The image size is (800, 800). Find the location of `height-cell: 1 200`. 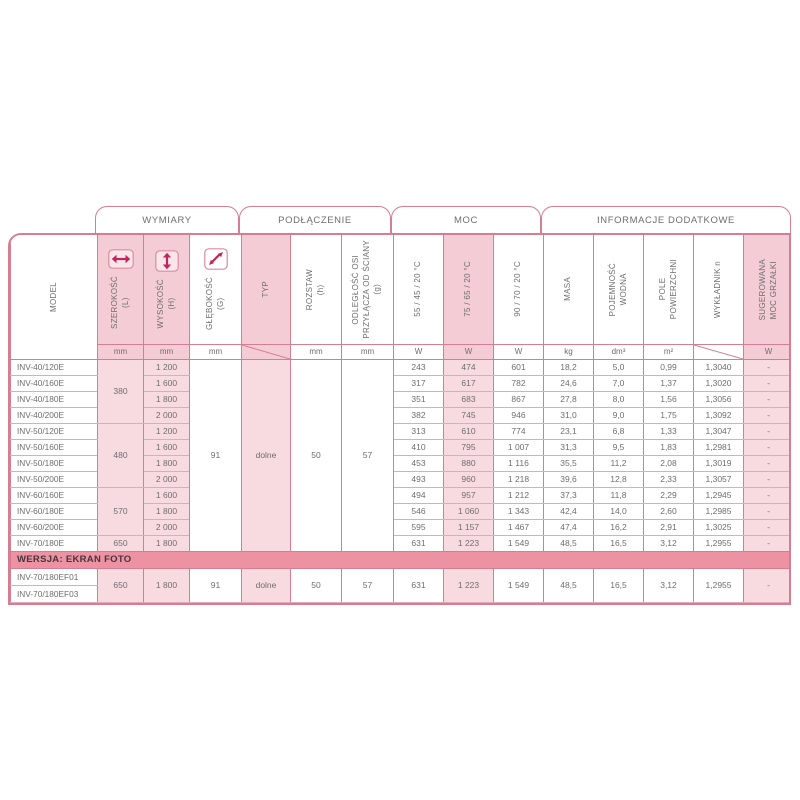

height-cell: 1 200 is located at coordinates (166, 367).